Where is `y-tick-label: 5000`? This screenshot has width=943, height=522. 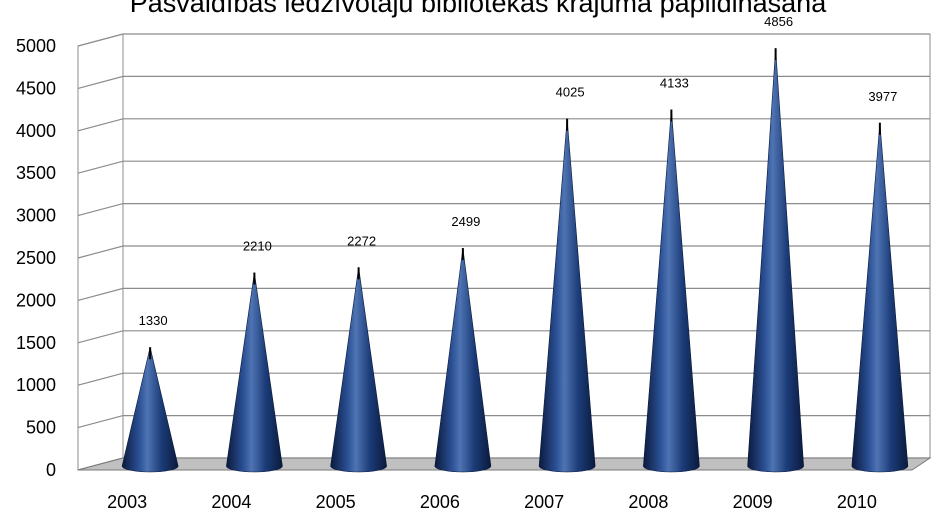 y-tick-label: 5000 is located at coordinates (36, 46).